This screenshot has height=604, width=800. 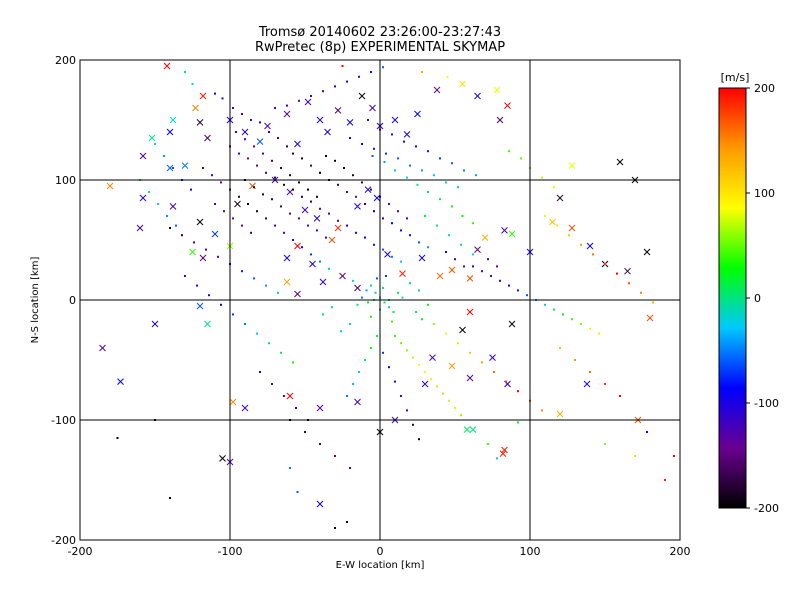 I want to click on colorbar-ticks: 200 100 0 -100 -200, so click(x=762, y=298).